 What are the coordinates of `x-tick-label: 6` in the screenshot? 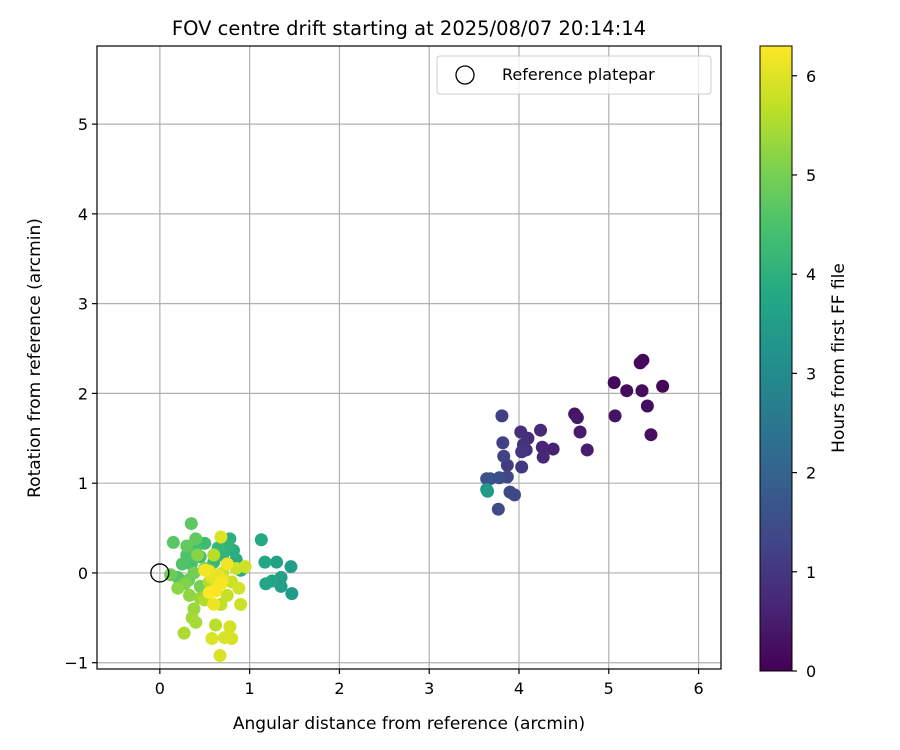 It's located at (698, 688).